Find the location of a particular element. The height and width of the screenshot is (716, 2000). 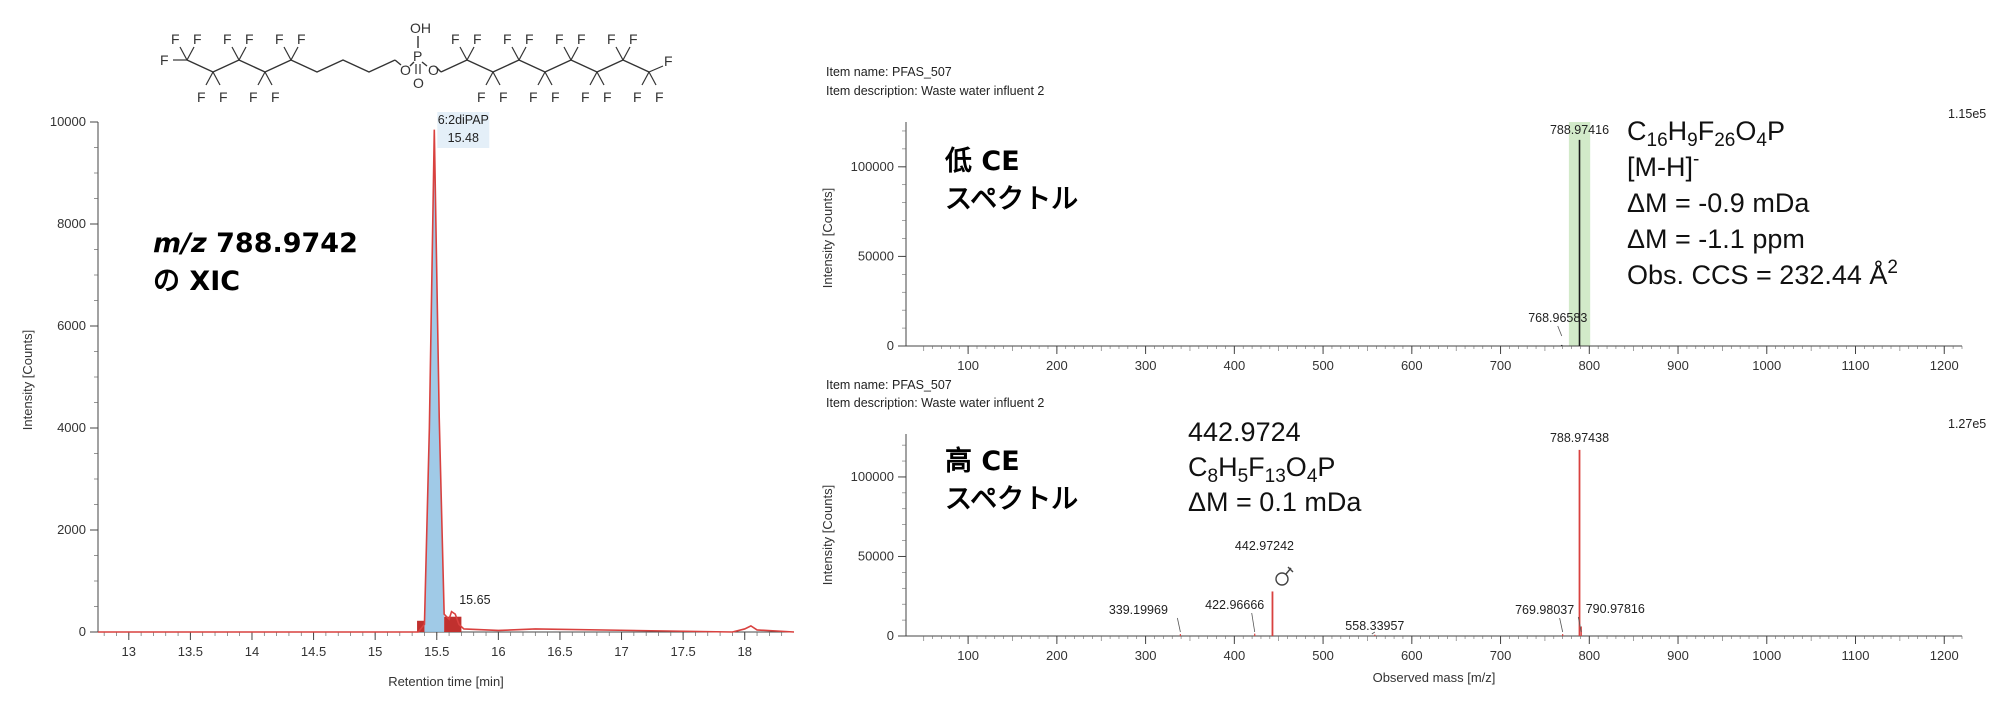

high-peak-label: 558.33957 is located at coordinates (1374, 626).